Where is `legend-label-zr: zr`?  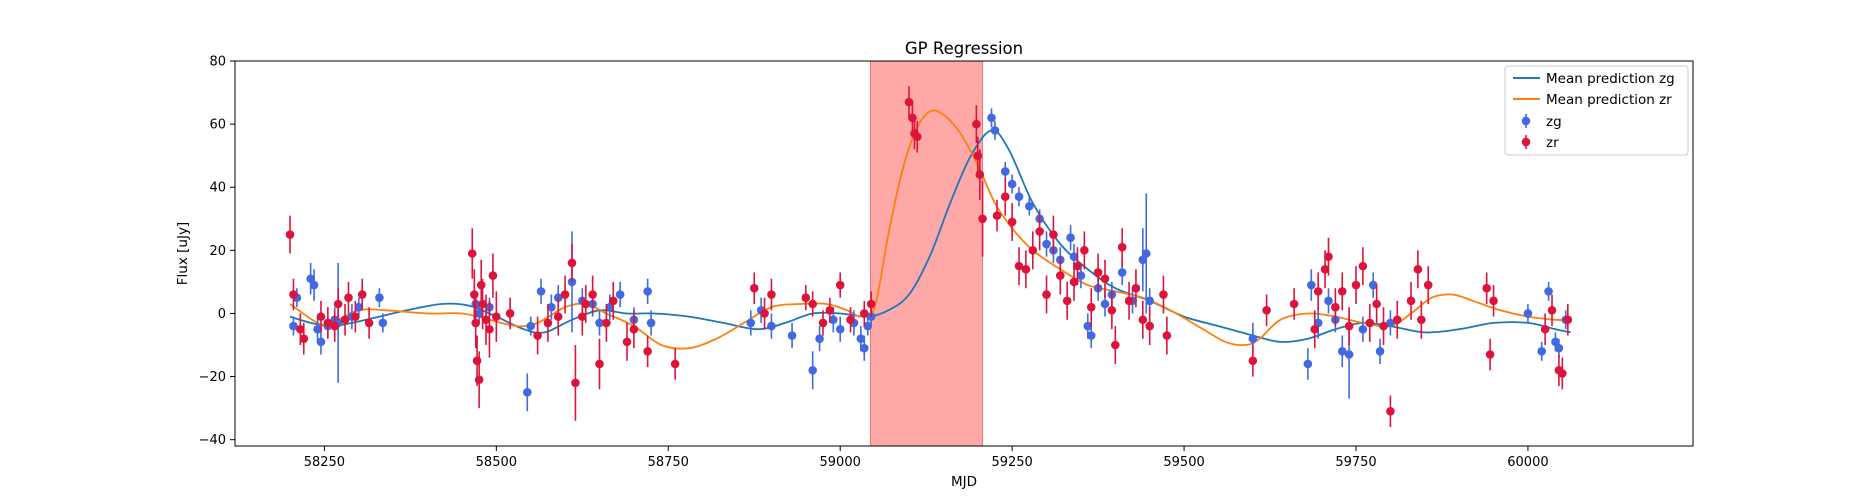
legend-label-zr: zr is located at coordinates (1552, 143).